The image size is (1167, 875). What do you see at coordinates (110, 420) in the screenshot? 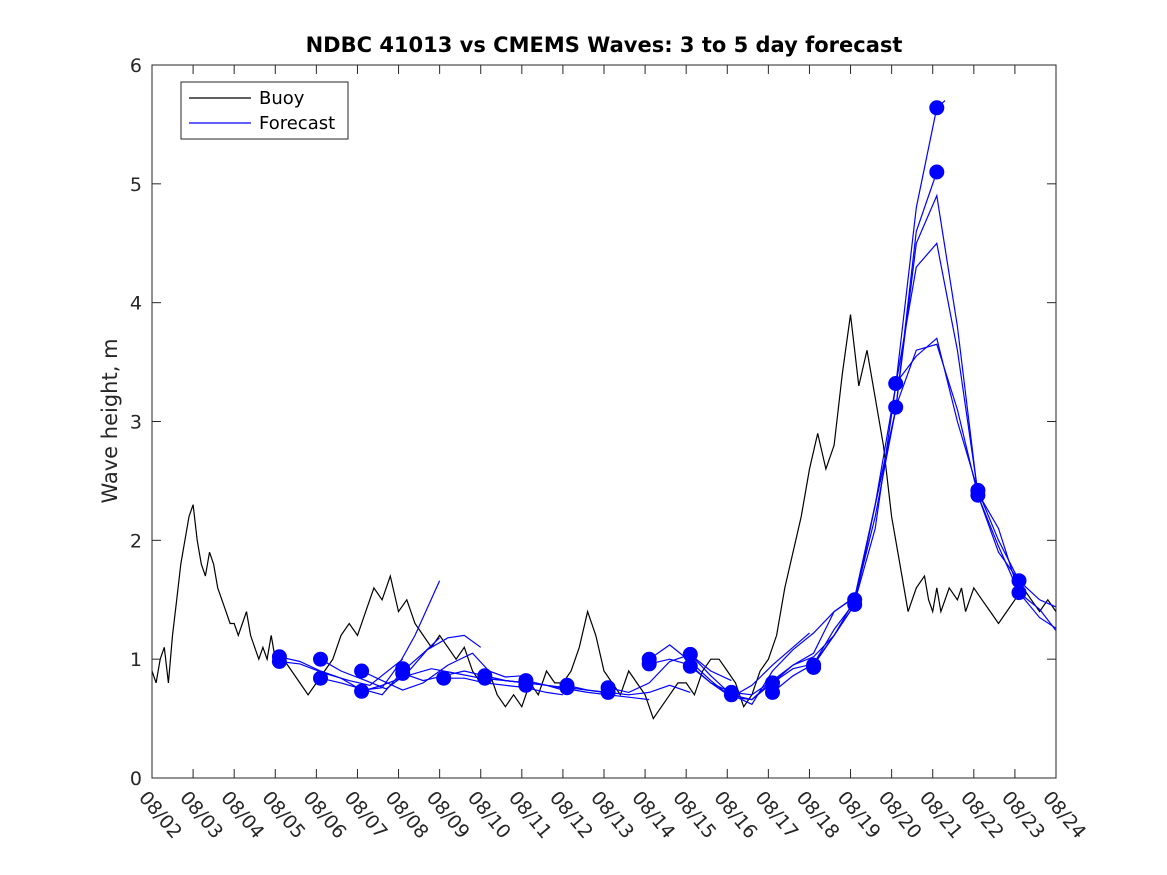
I see `y-axis-label: Wave height, m` at bounding box center [110, 420].